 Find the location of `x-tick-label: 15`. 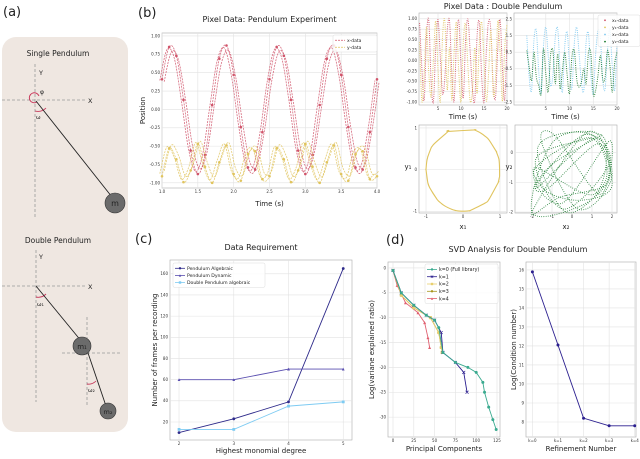

x-tick-label: 15 is located at coordinates (594, 108).